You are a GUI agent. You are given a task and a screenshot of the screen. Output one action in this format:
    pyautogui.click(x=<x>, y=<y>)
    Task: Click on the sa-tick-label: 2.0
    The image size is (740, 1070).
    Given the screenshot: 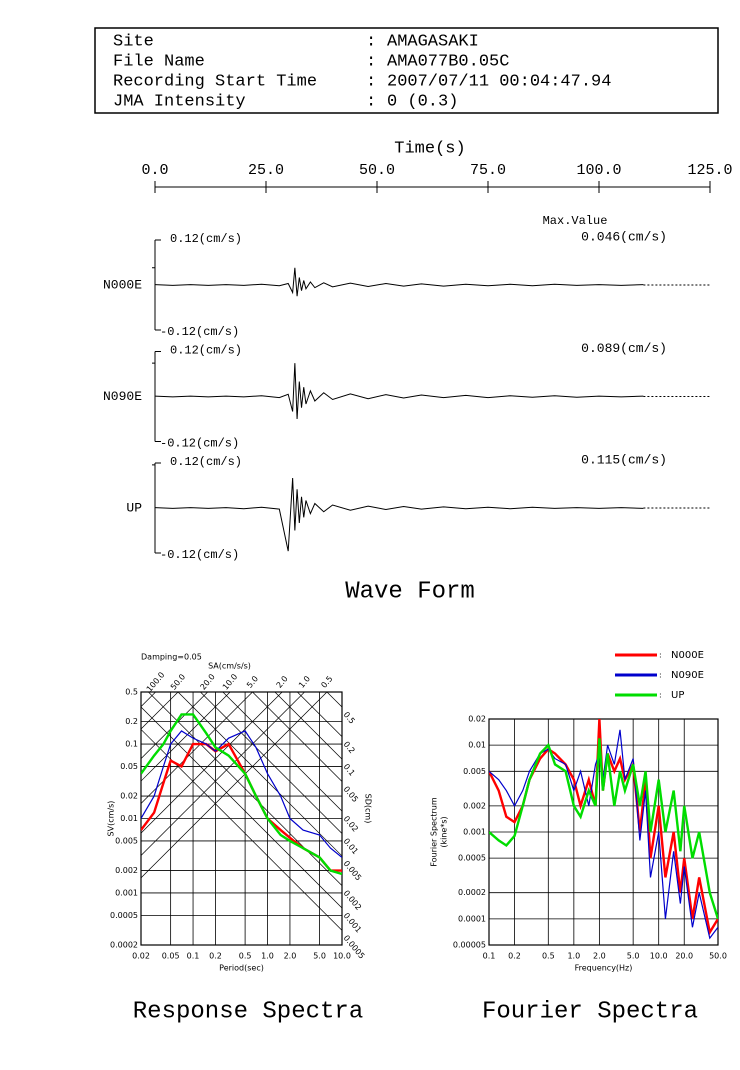 What is the action you would take?
    pyautogui.click(x=282, y=682)
    